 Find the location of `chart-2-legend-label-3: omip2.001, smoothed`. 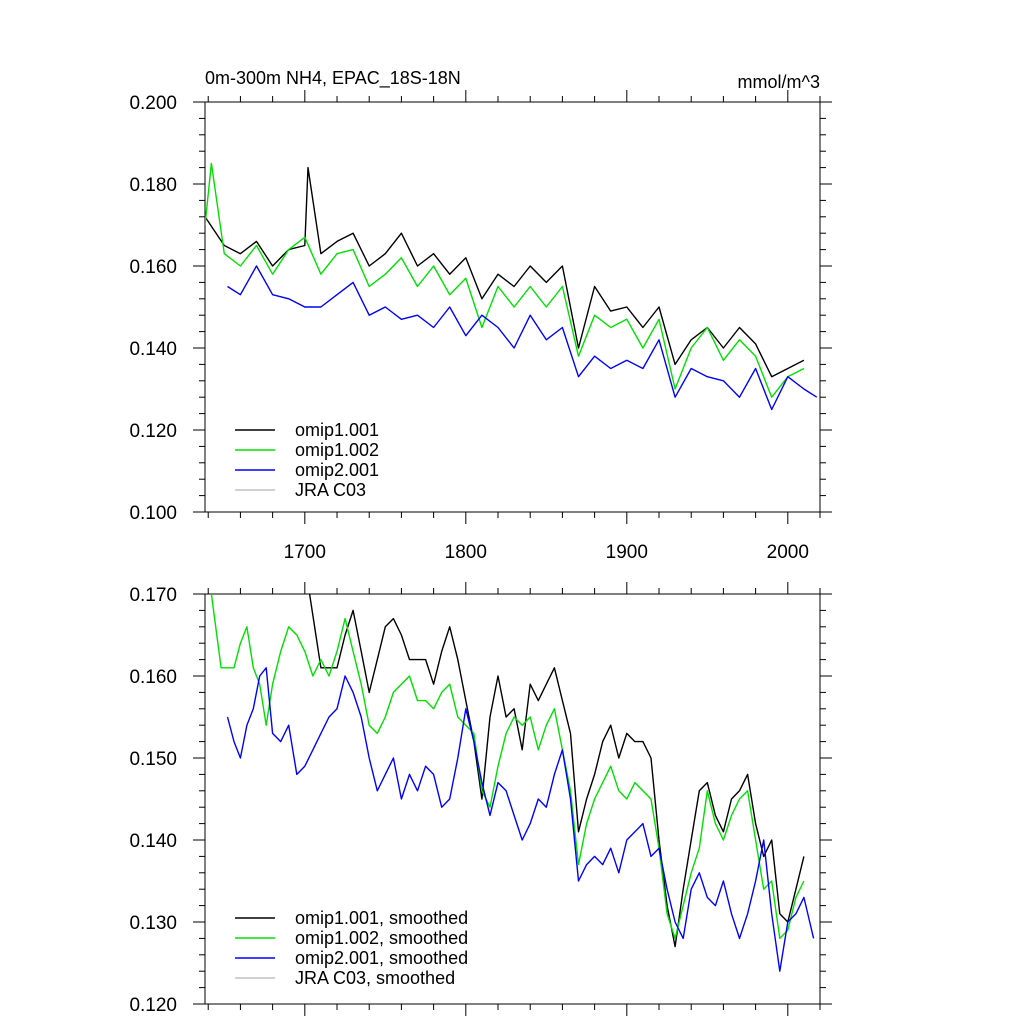

chart-2-legend-label-3: omip2.001, smoothed is located at coordinates (381, 958).